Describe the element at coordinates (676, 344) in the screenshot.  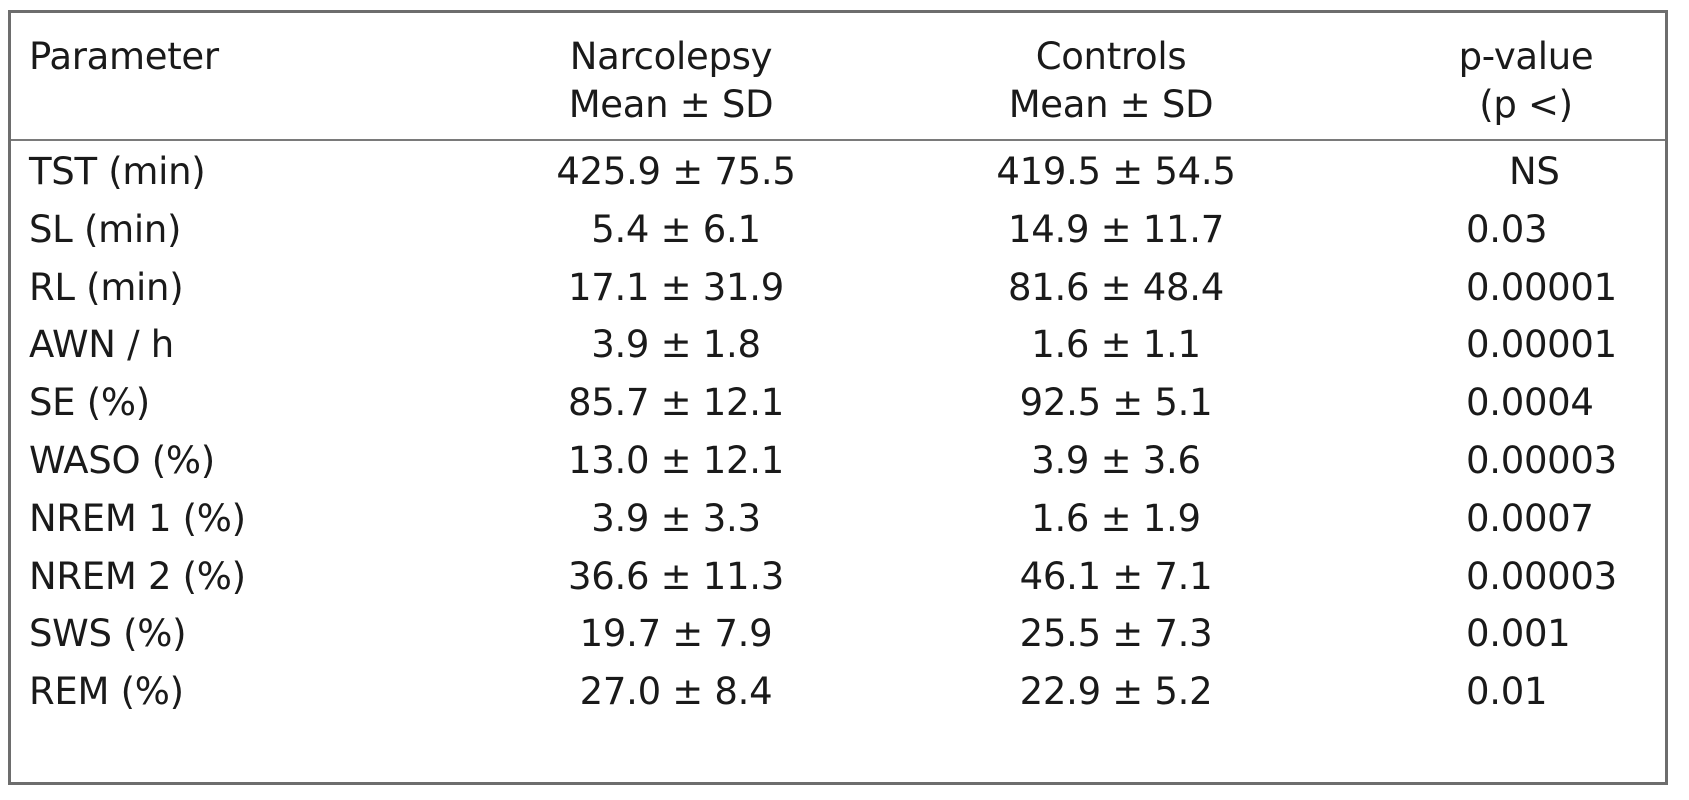
I see `row-narcolepsy-value: 3.9 ± 1.8` at that location.